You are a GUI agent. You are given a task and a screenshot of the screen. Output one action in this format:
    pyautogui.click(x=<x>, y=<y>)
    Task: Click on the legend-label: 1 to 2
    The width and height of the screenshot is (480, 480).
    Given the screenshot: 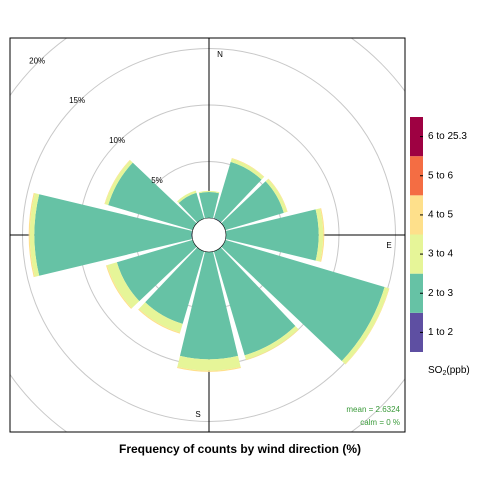 What is the action you would take?
    pyautogui.click(x=440, y=332)
    